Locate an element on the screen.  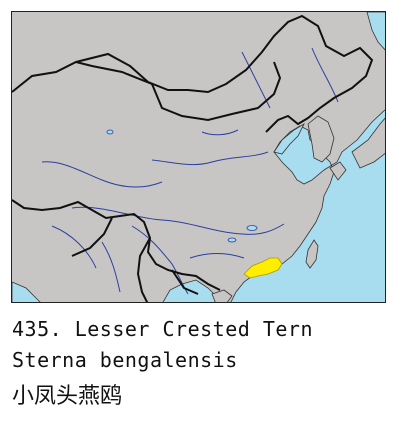
taiwan is located at coordinates (312, 254).